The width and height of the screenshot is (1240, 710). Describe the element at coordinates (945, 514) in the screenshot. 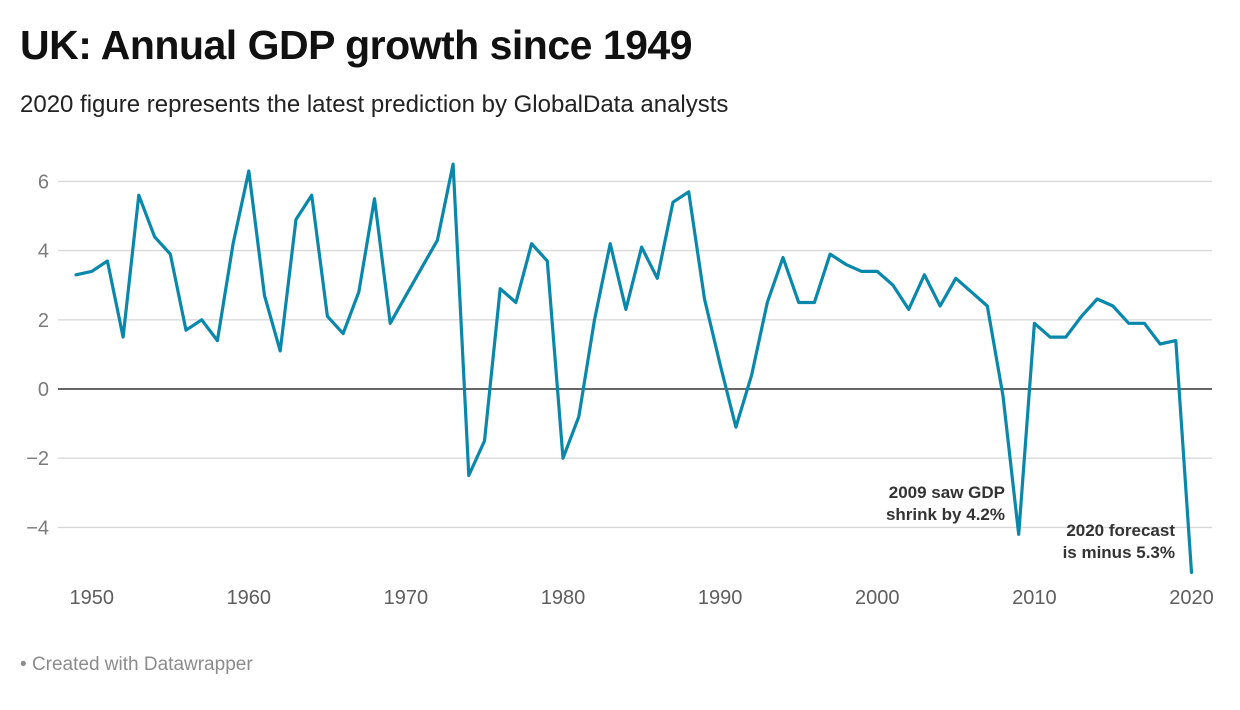

I see `annotation-line: shrink by 4.2%` at that location.